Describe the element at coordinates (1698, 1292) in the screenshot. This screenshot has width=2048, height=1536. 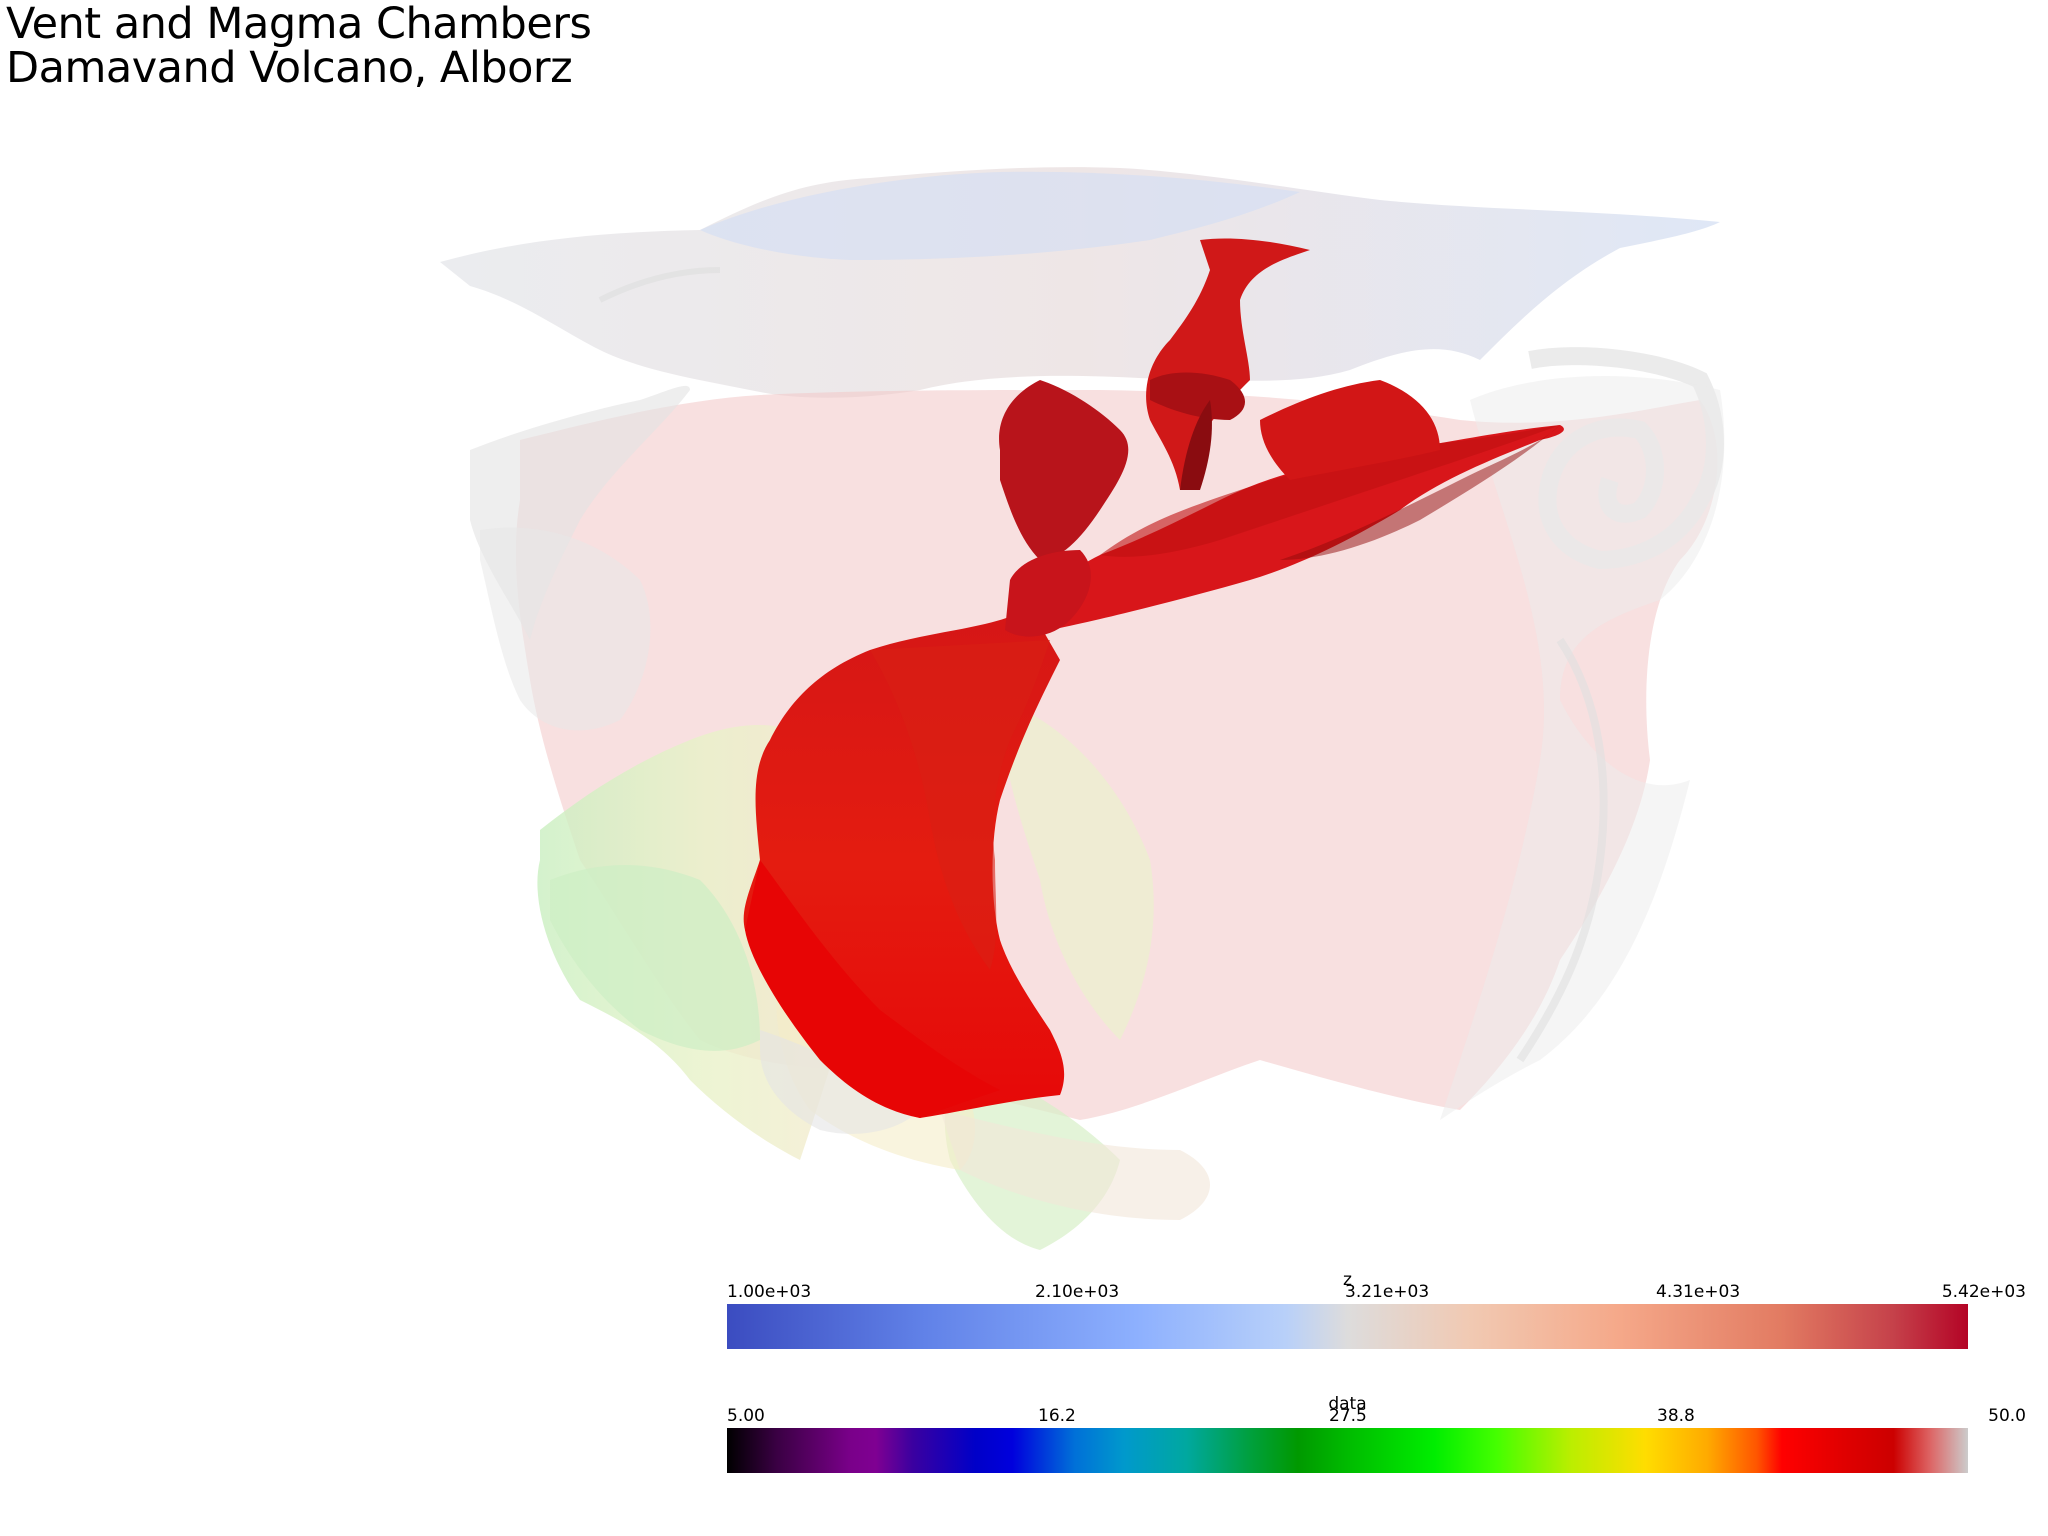
I see `colorbar-z-tick-3: 4.31e+03` at that location.